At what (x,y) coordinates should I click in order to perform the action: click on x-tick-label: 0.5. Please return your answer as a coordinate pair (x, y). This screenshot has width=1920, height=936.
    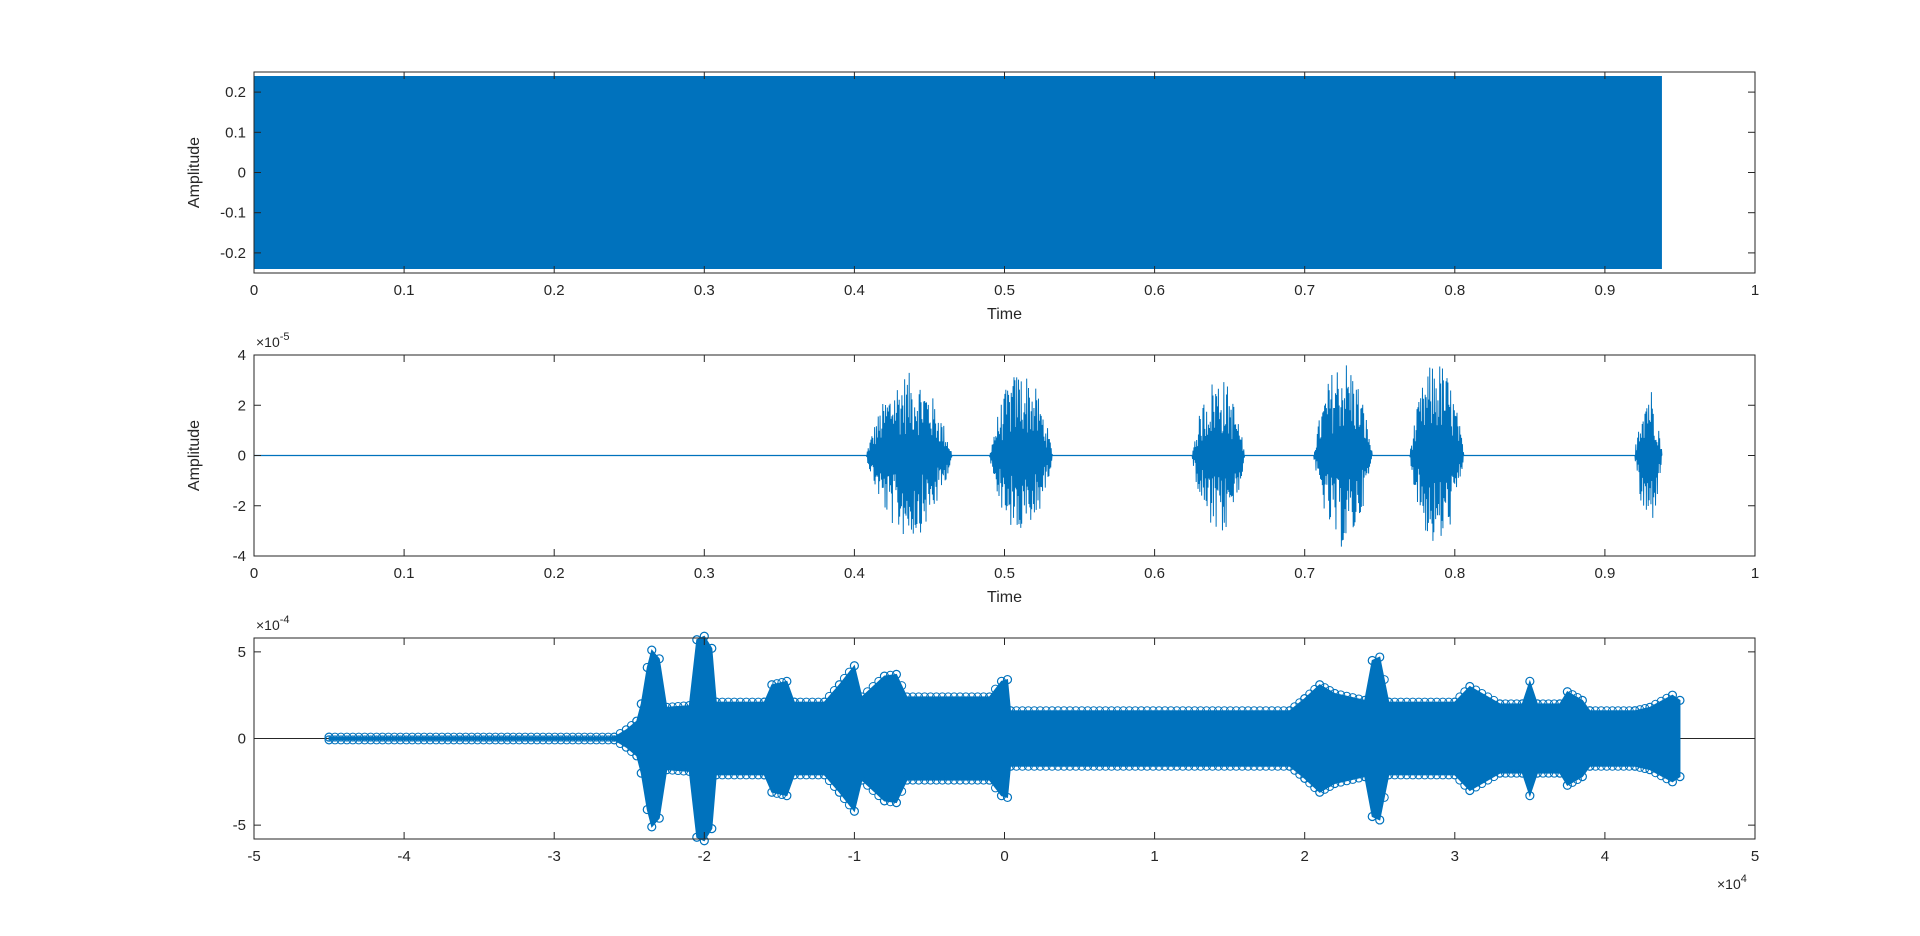
    Looking at the image, I should click on (1004, 290).